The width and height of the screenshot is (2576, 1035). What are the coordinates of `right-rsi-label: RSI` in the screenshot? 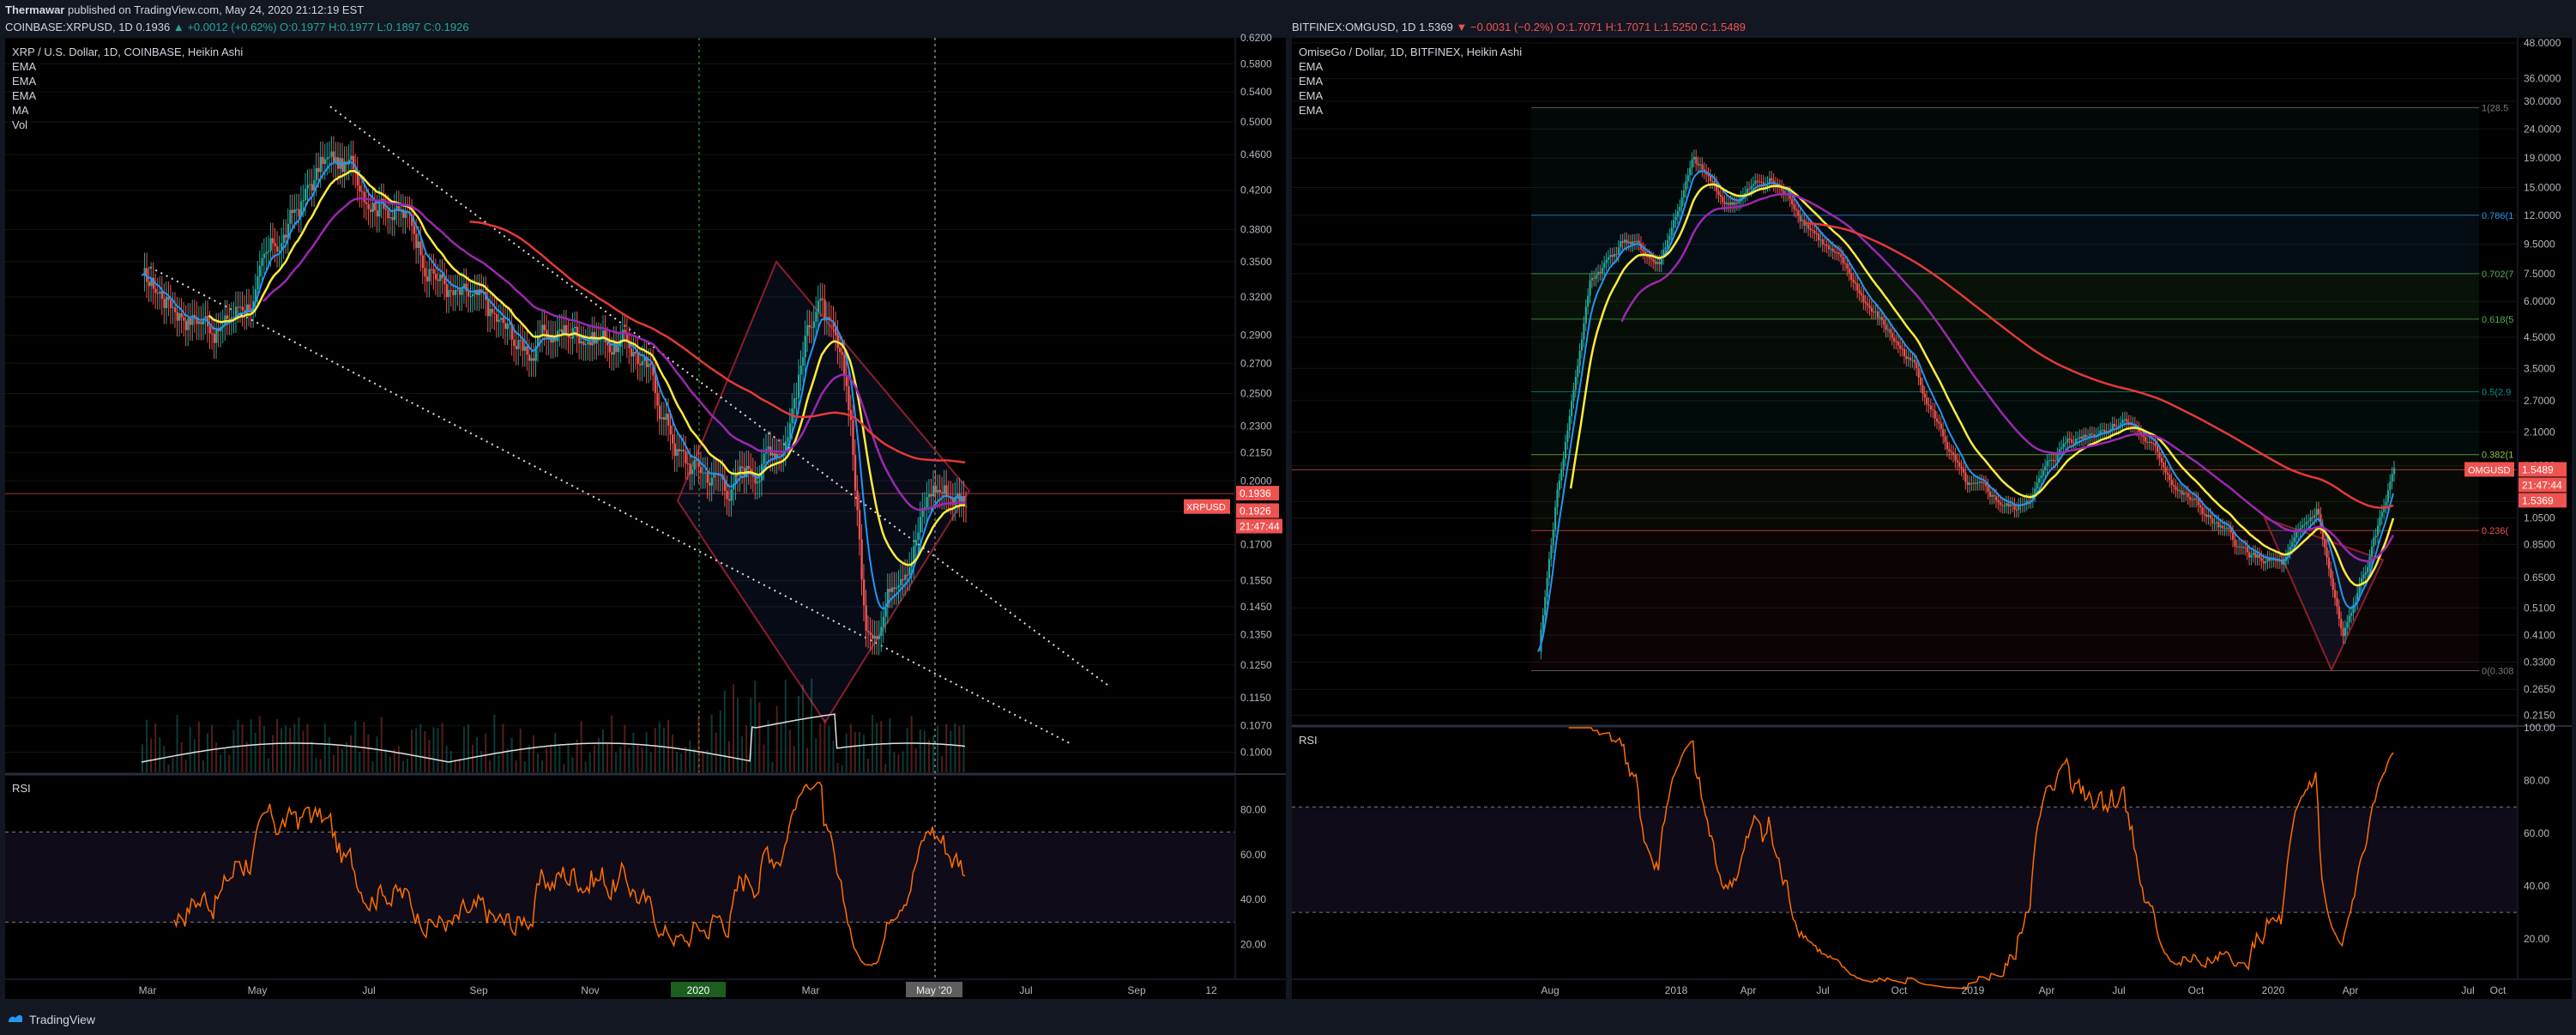 It's located at (1308, 740).